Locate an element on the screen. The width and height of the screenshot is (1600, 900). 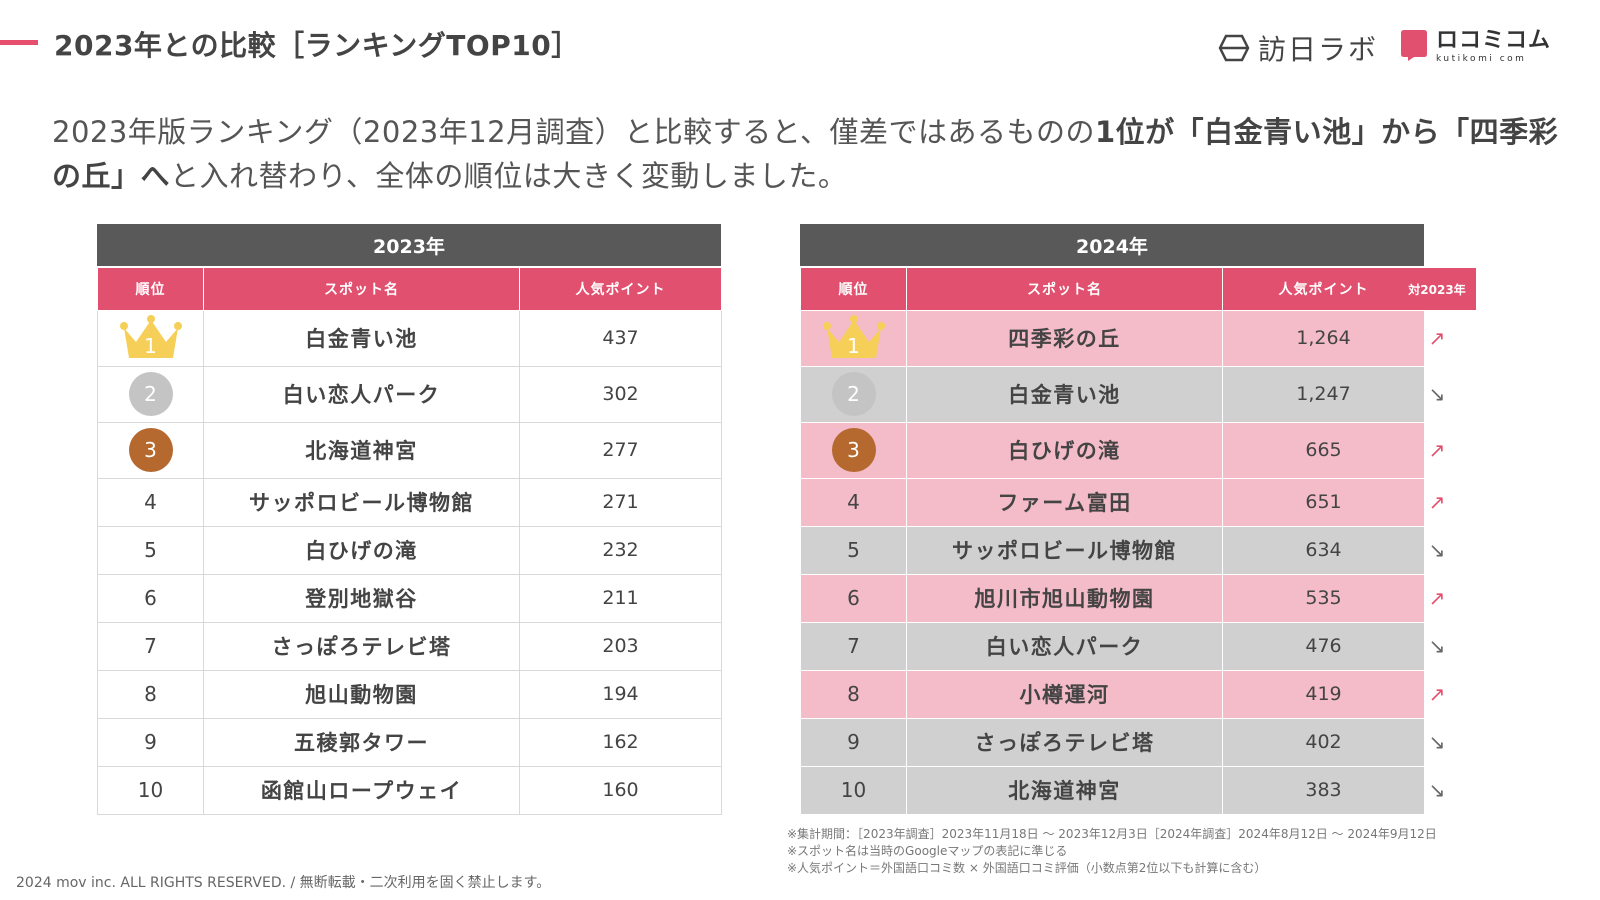
table-row: 5 サッポロビール博物館 634 is located at coordinates (1112, 550).